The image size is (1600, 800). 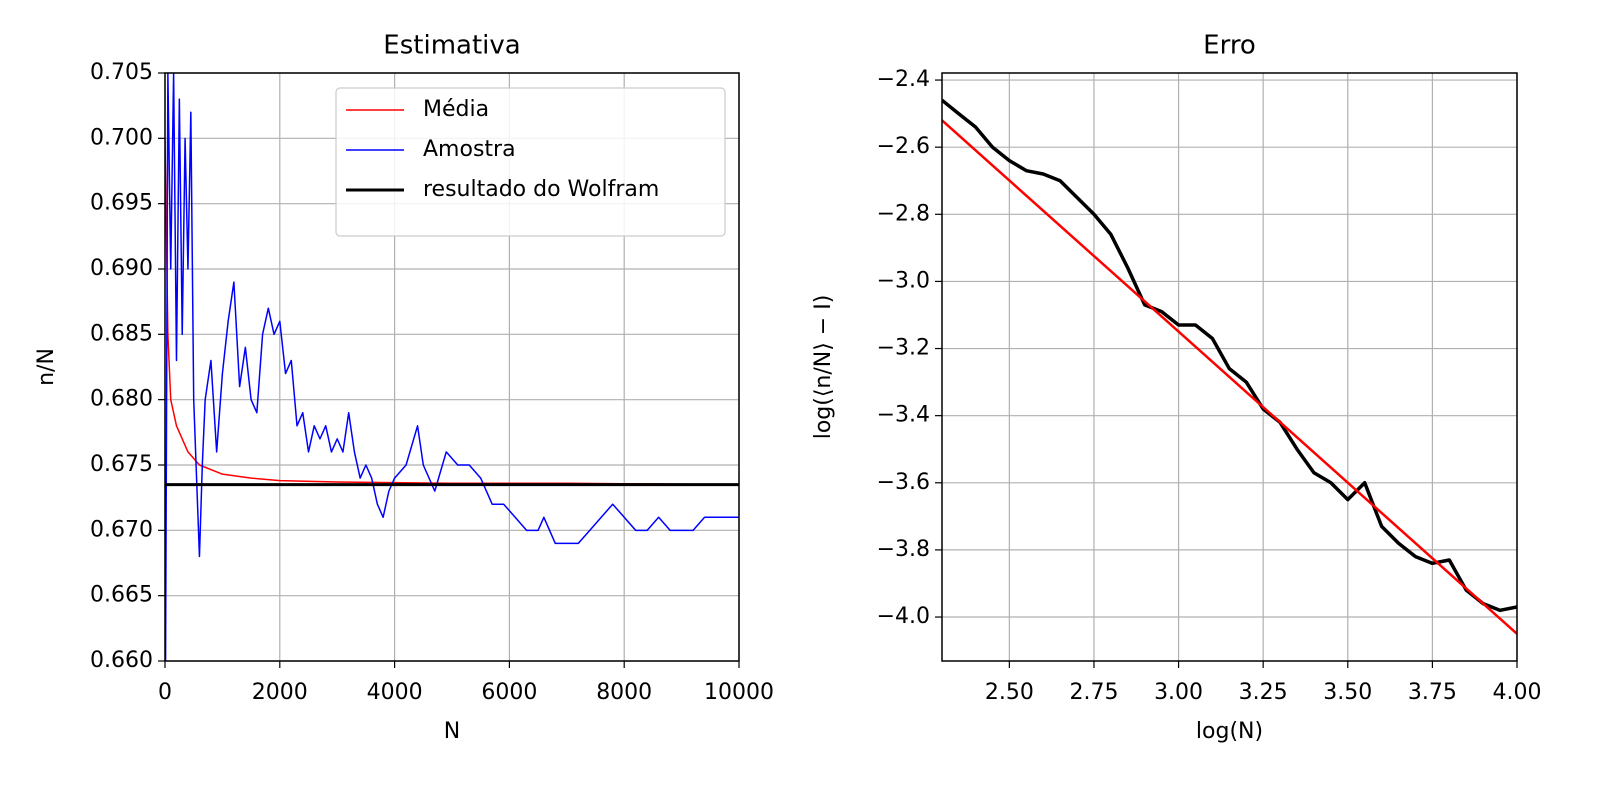 I want to click on chart-title: Erro, so click(x=1229, y=46).